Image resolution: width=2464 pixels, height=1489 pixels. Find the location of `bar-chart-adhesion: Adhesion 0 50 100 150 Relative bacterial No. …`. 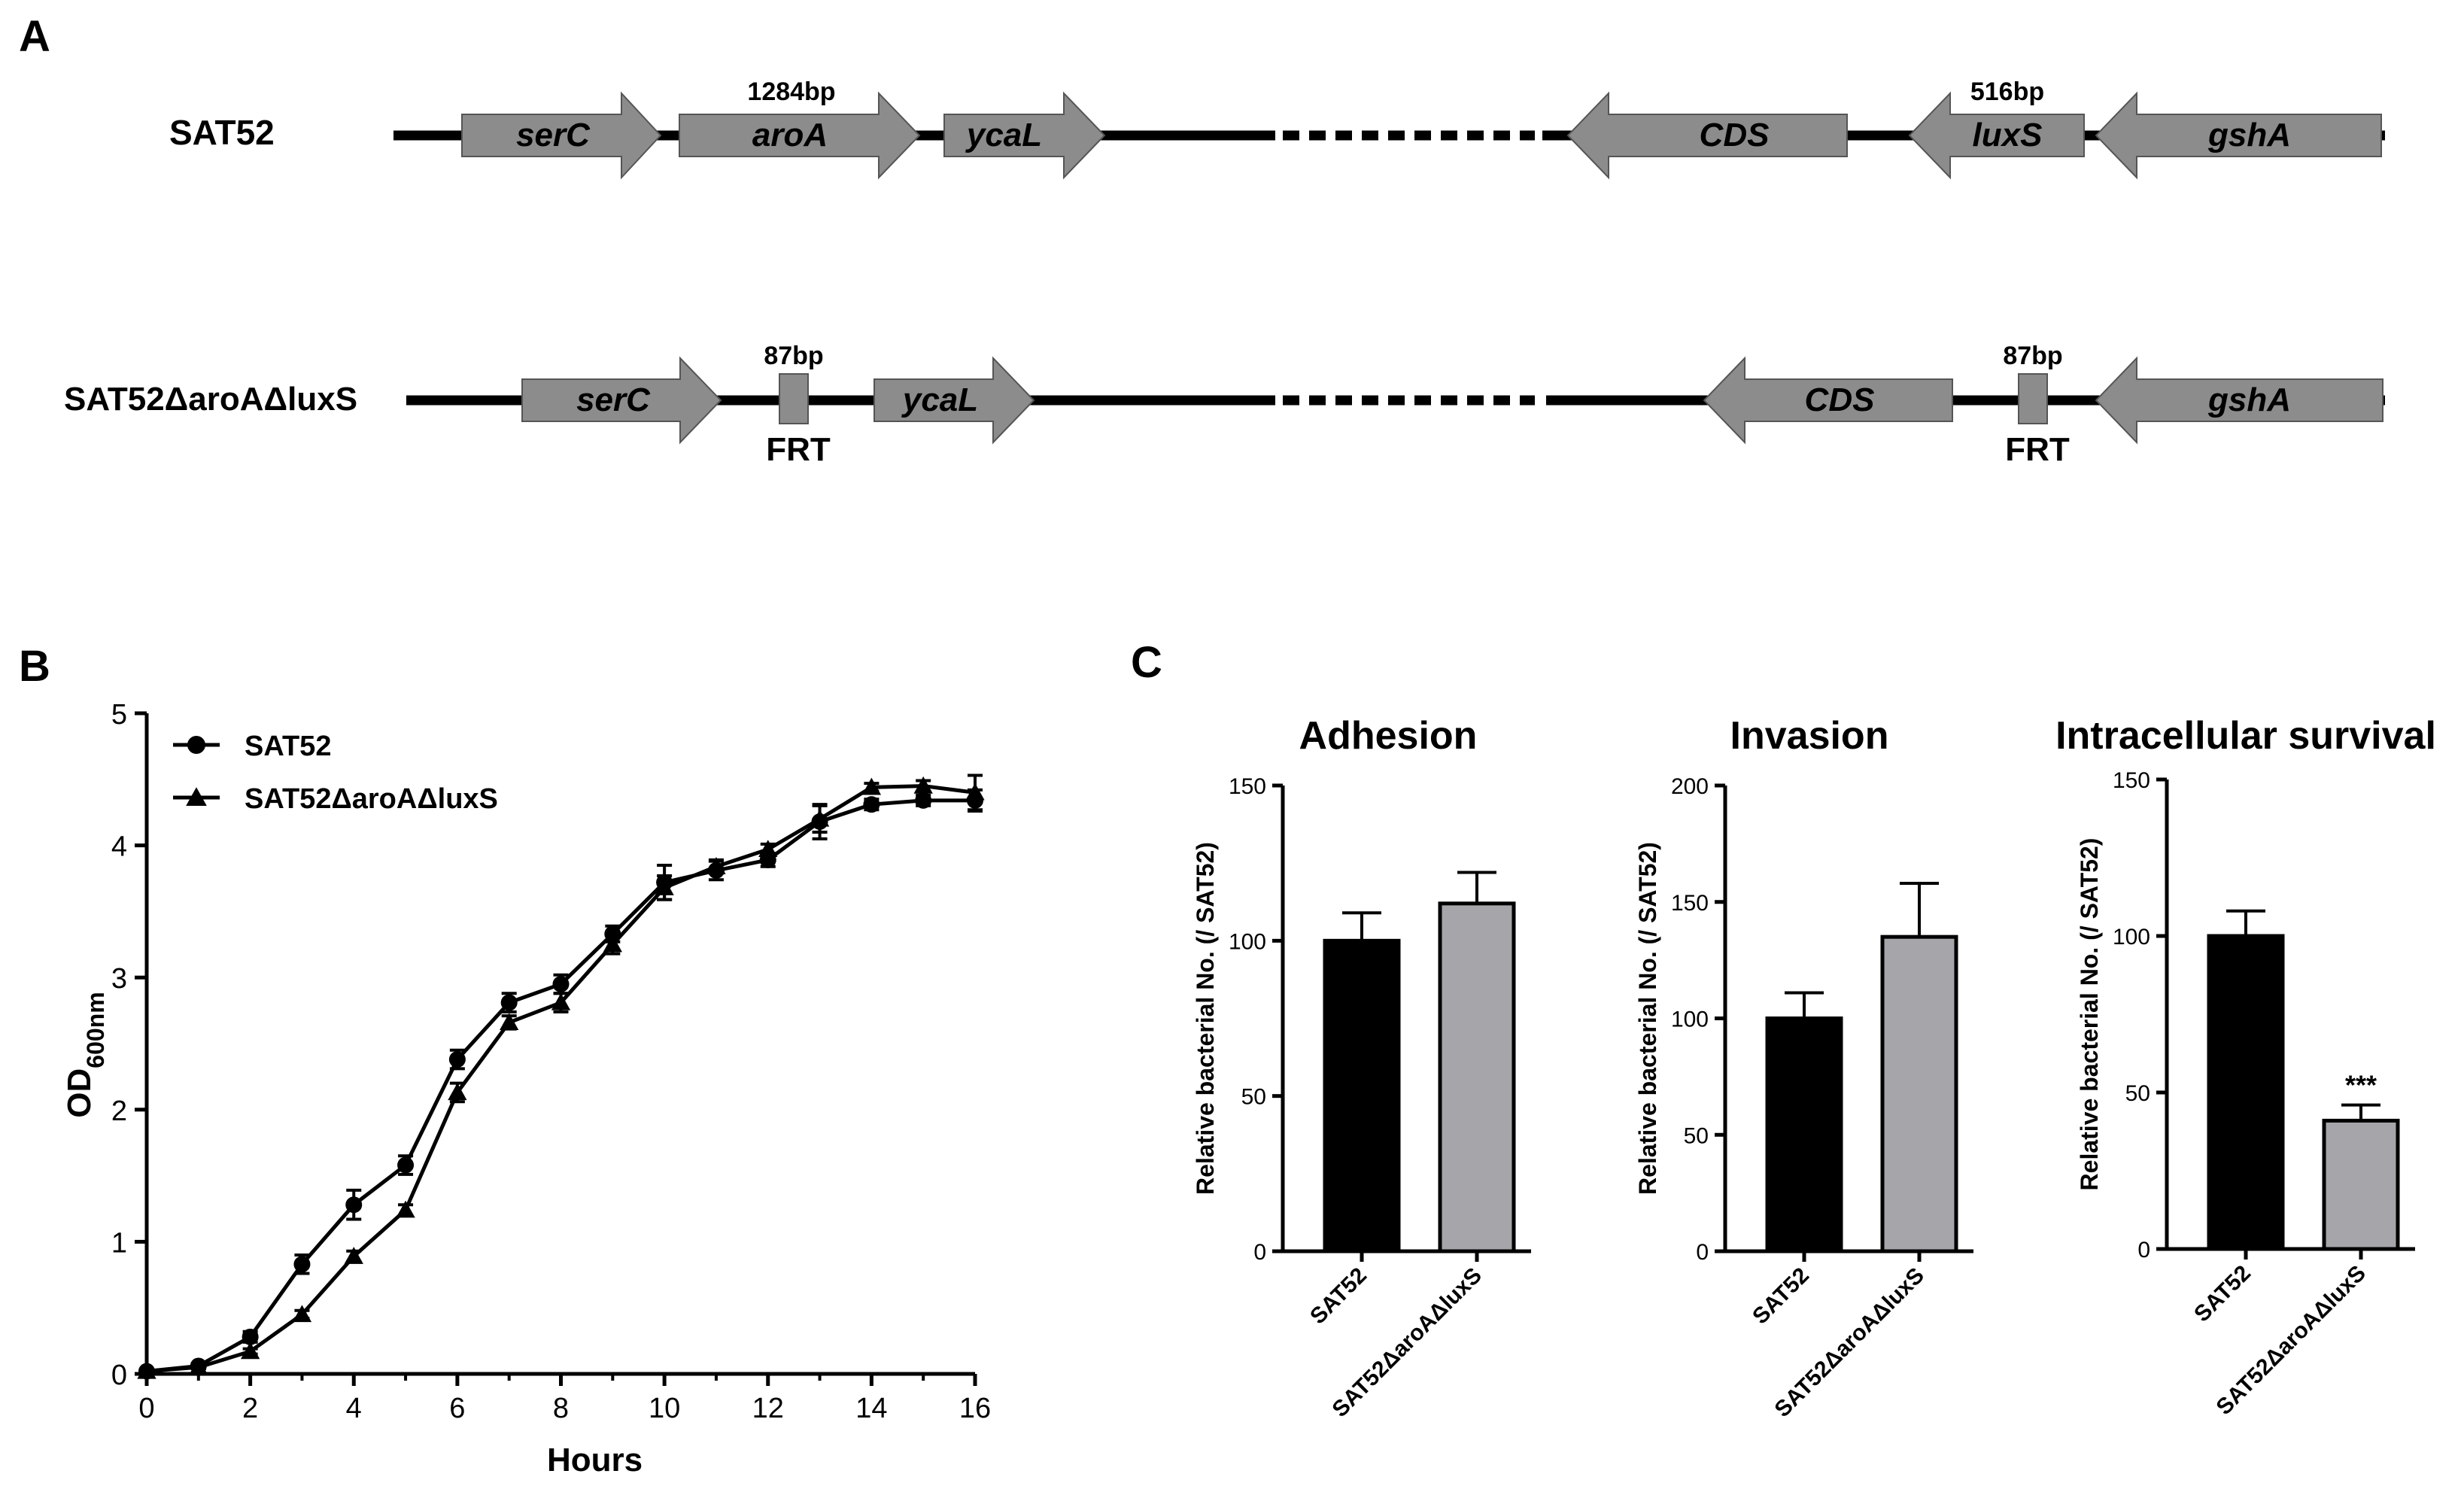

bar-chart-adhesion: Adhesion 0 50 100 150 Relative bacterial No. … is located at coordinates (1362, 1068).